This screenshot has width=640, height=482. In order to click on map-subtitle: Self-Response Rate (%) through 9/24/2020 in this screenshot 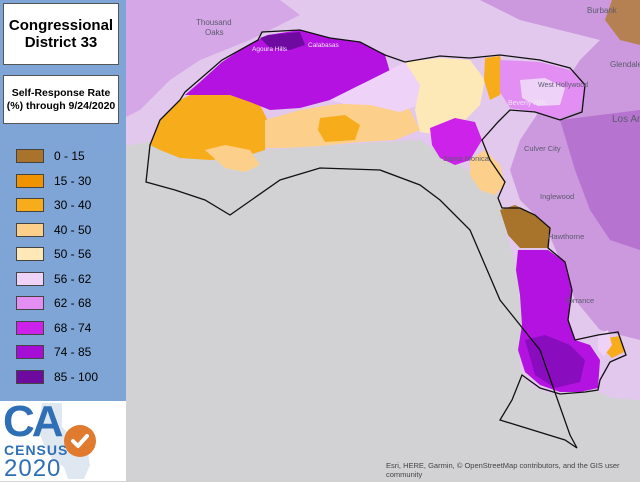, I will do `click(61, 99)`.